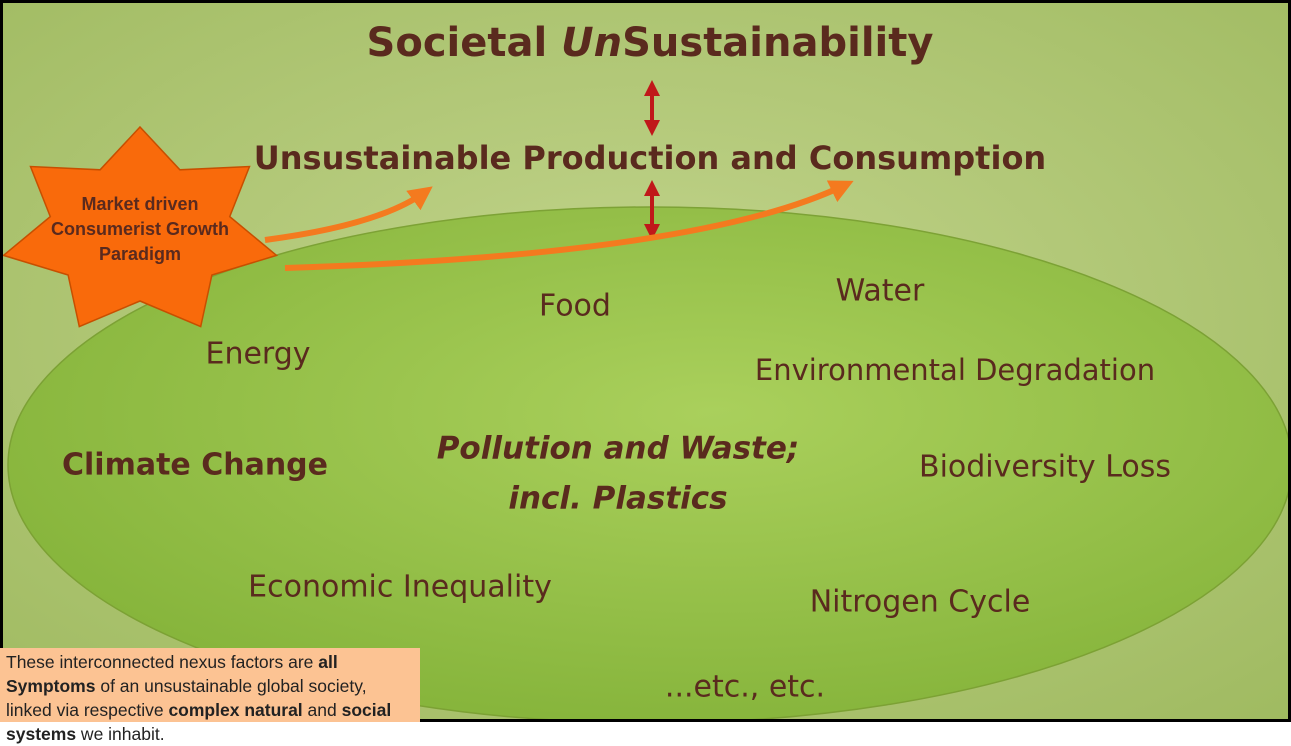  Describe the element at coordinates (400, 587) in the screenshot. I see `factor: Economic Inequality` at that location.